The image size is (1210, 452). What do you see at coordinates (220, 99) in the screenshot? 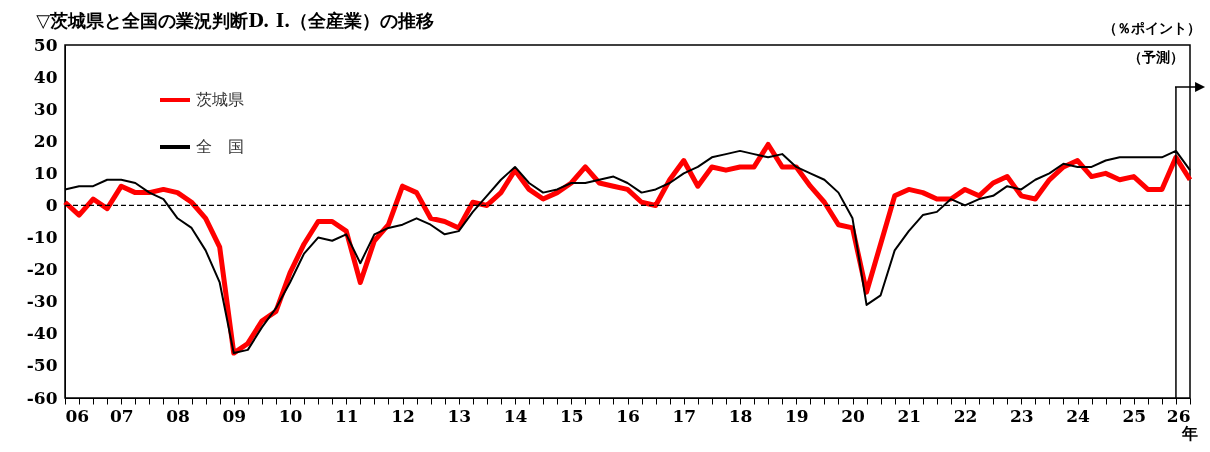
I see `legend-label: 茨城県` at bounding box center [220, 99].